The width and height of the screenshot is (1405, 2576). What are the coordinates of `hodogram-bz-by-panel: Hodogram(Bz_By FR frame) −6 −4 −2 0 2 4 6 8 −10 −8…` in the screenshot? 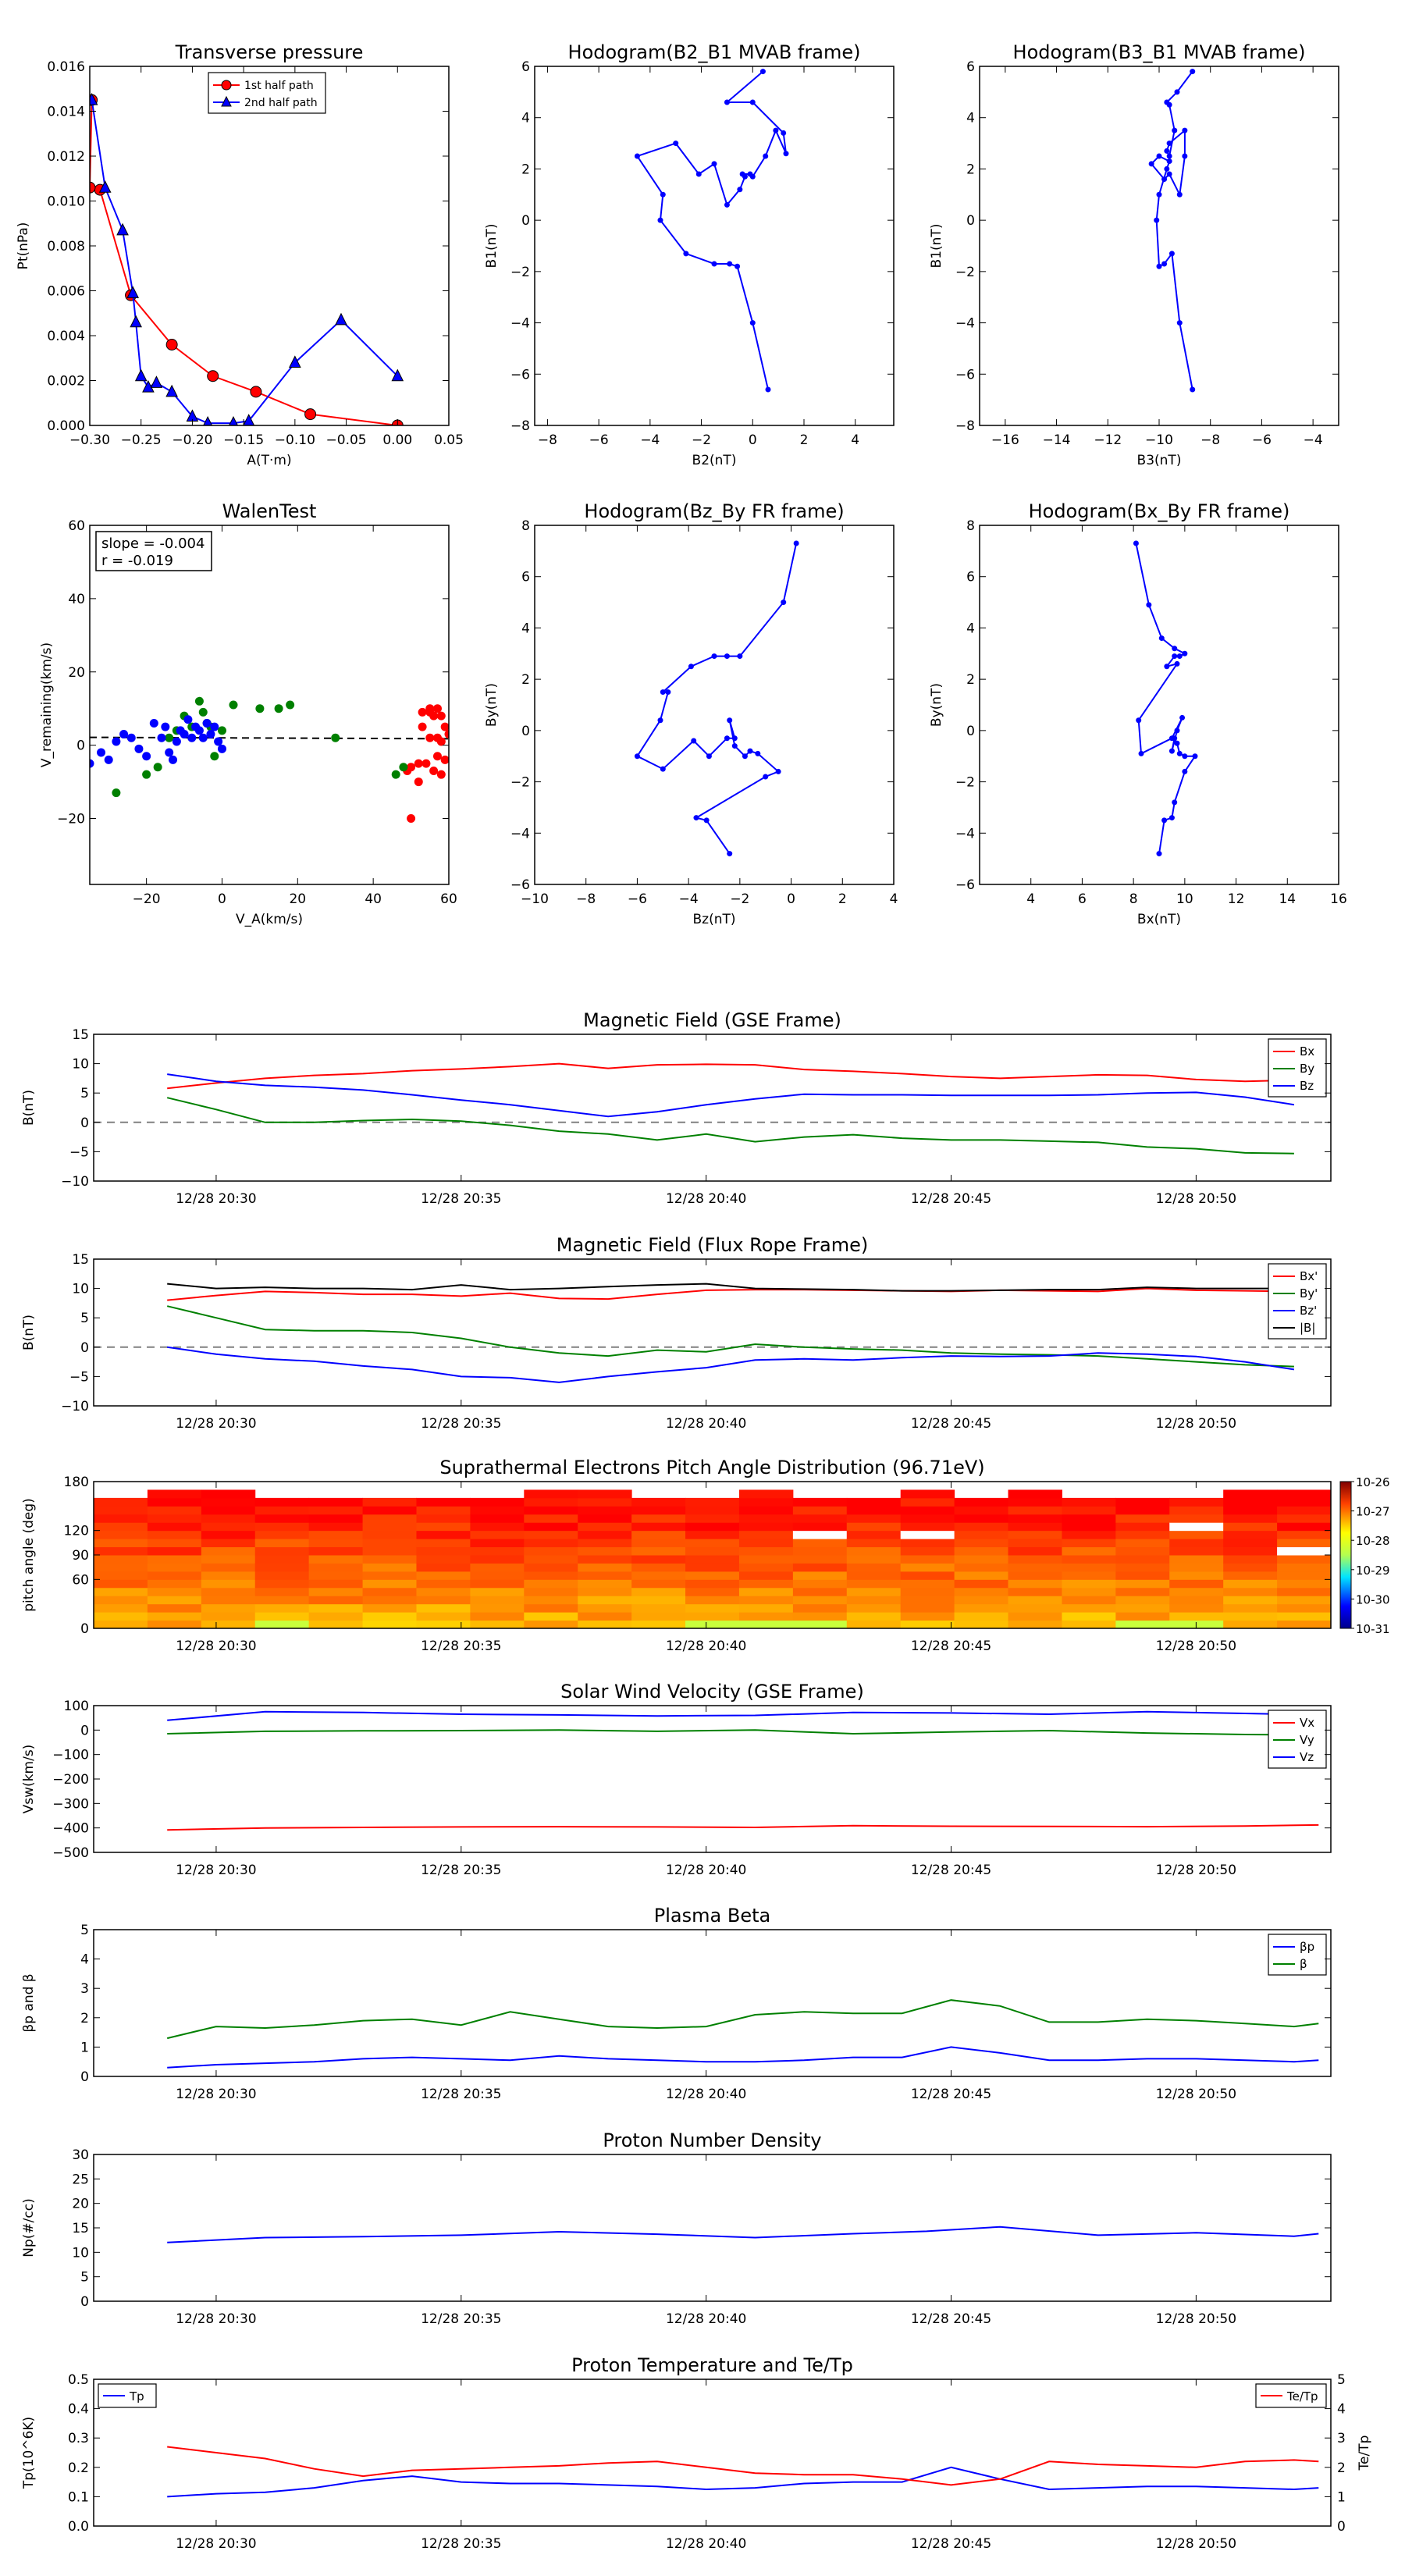 It's located at (691, 713).